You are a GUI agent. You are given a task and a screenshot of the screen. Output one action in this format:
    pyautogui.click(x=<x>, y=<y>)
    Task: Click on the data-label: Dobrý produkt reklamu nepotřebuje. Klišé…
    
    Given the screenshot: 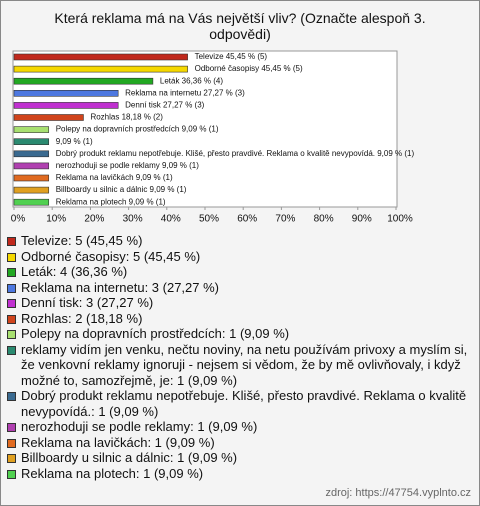 What is the action you would take?
    pyautogui.click(x=235, y=153)
    